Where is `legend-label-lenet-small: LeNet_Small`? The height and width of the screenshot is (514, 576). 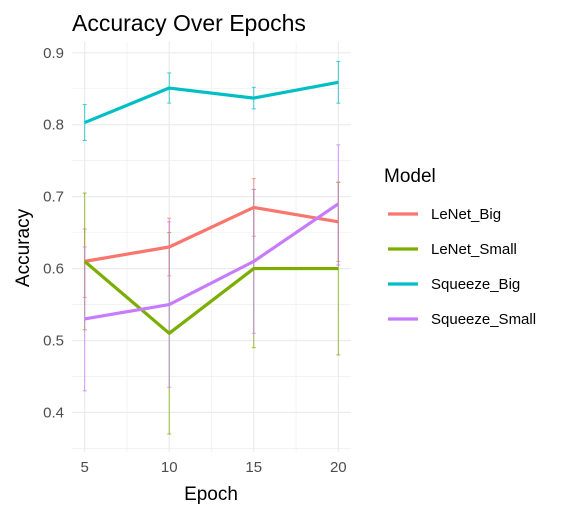 legend-label-lenet-small: LeNet_Small is located at coordinates (474, 249).